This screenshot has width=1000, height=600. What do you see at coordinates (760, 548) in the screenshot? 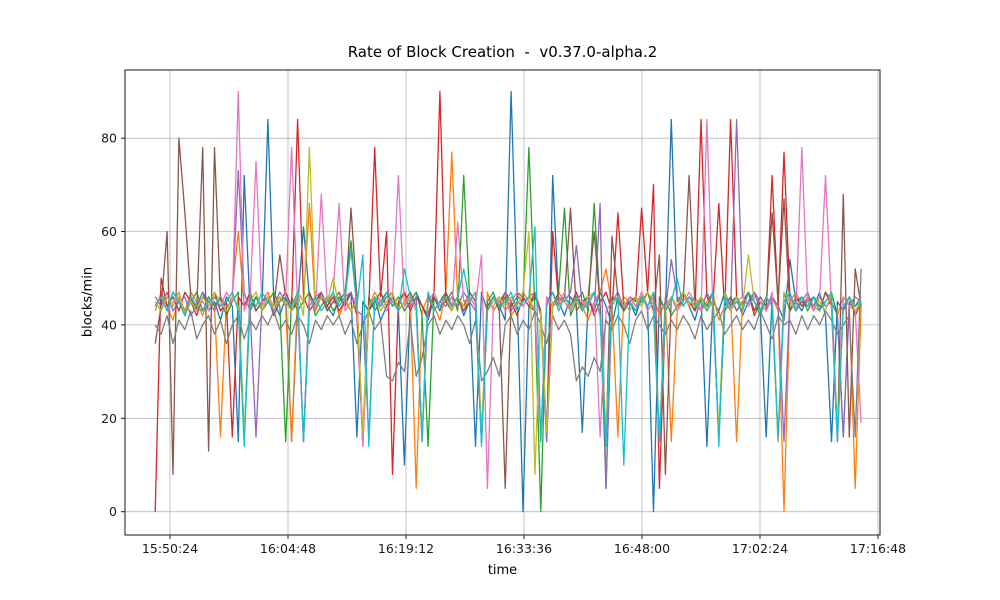
I see `svg-text: 17:02:24` at bounding box center [760, 548].